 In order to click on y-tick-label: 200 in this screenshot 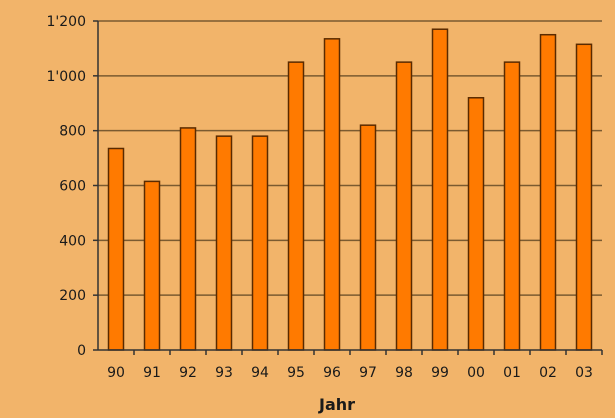, I will do `click(72, 296)`.